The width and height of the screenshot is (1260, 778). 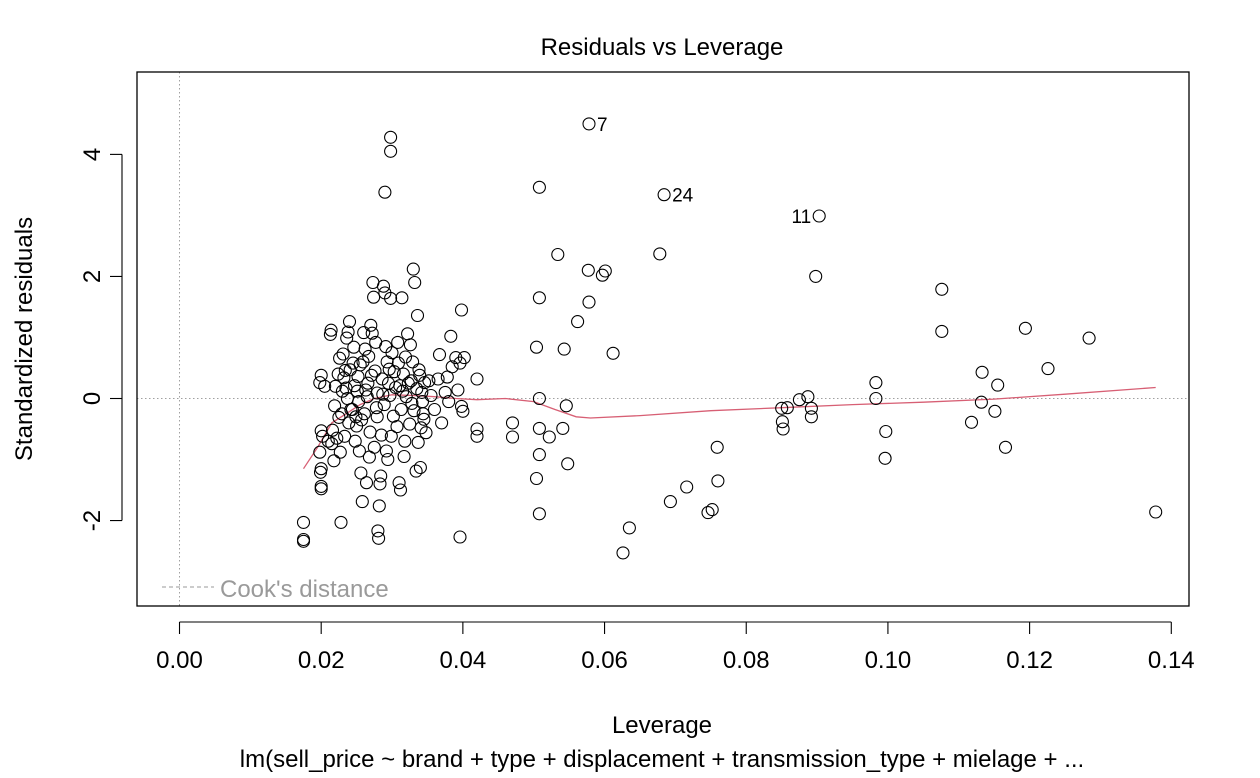 I want to click on point-labels-layer: 7 24 11, so click(x=704, y=171).